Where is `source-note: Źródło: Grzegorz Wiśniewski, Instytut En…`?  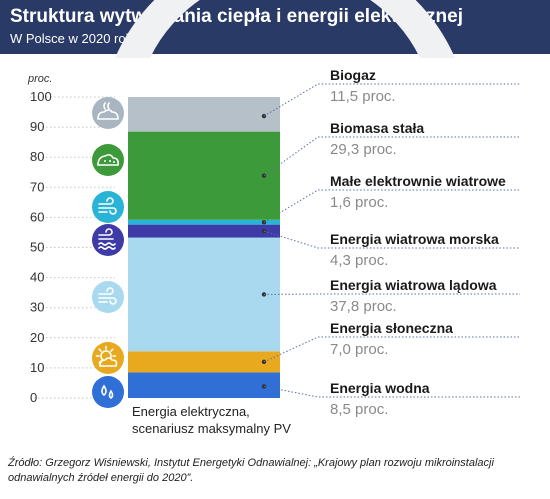 source-note: Źródło: Grzegorz Wiśniewski, Instytut En… is located at coordinates (251, 470).